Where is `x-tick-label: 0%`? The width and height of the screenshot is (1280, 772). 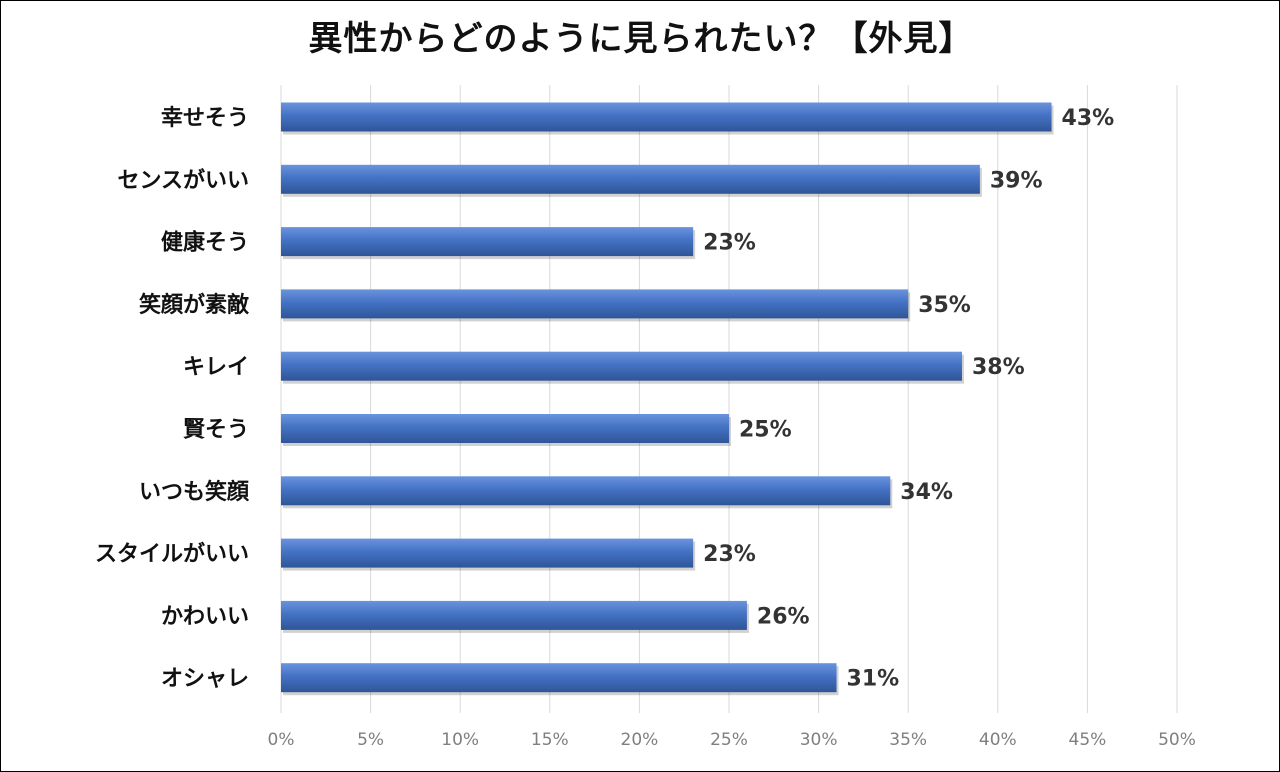
x-tick-label: 0% is located at coordinates (281, 740).